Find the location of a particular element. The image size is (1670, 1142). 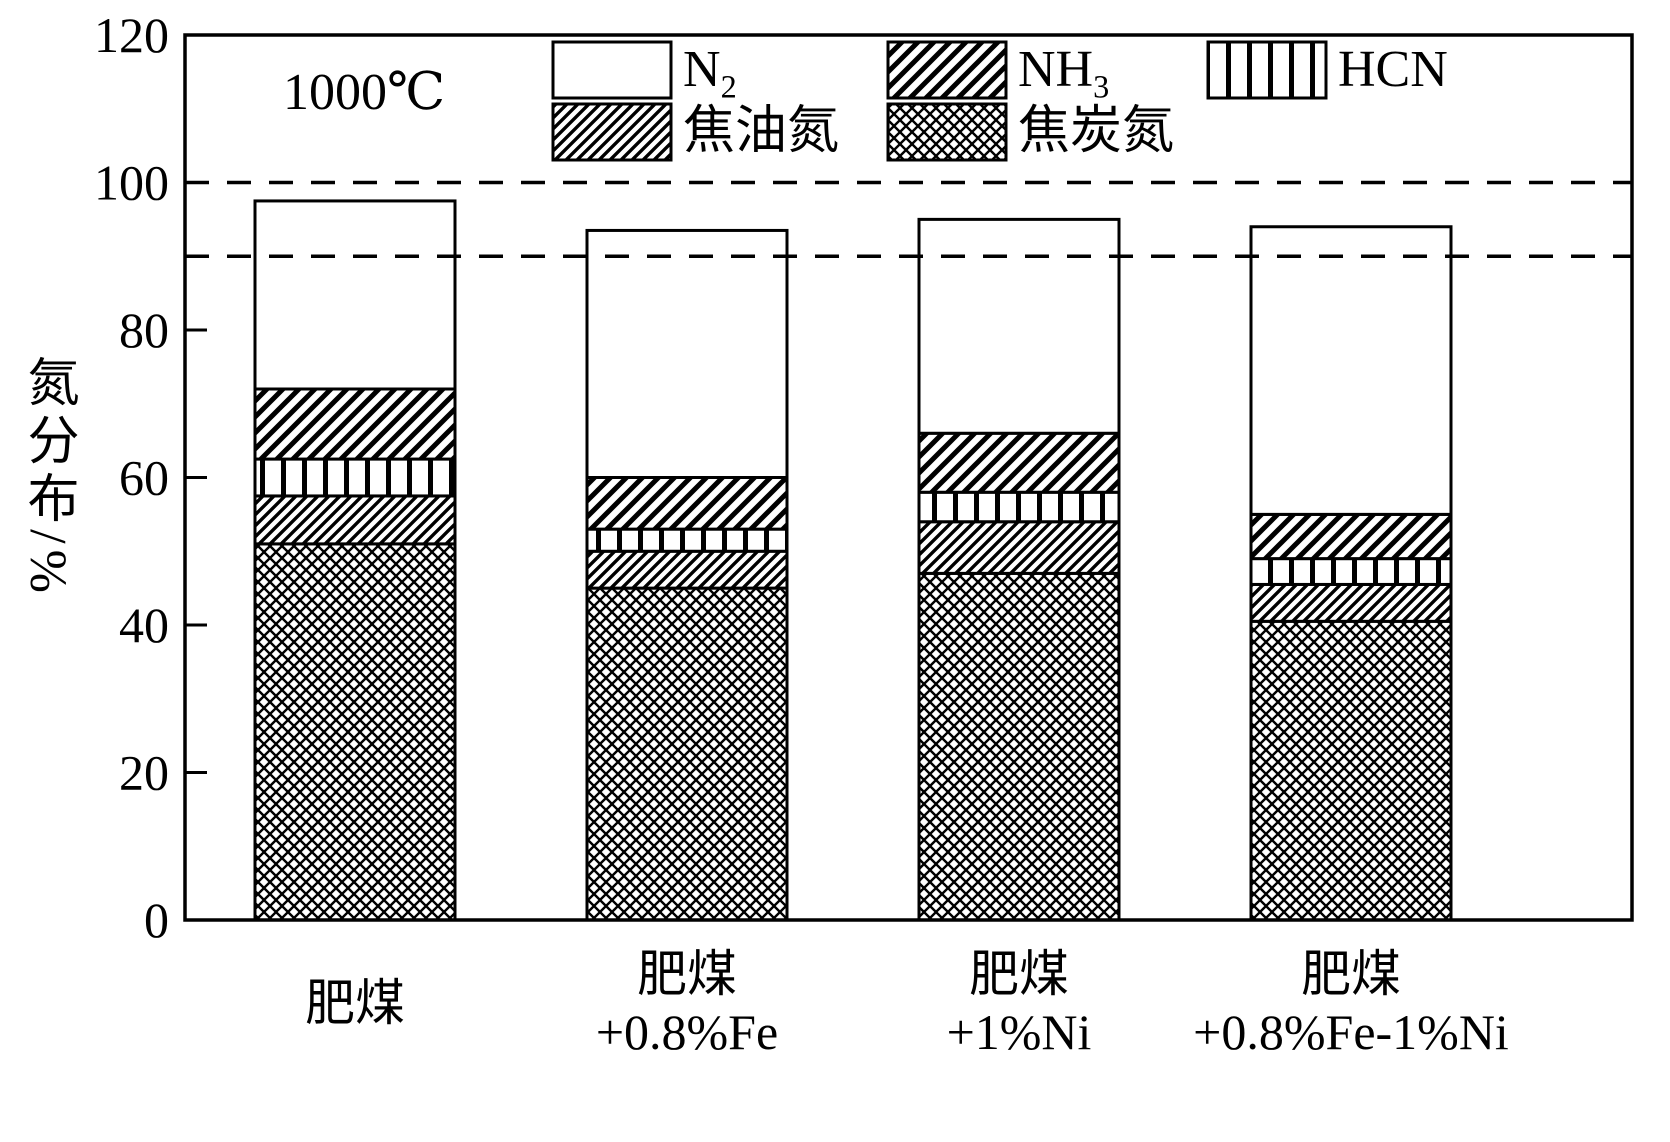

bar-1-segment-nh3 is located at coordinates (687, 503).